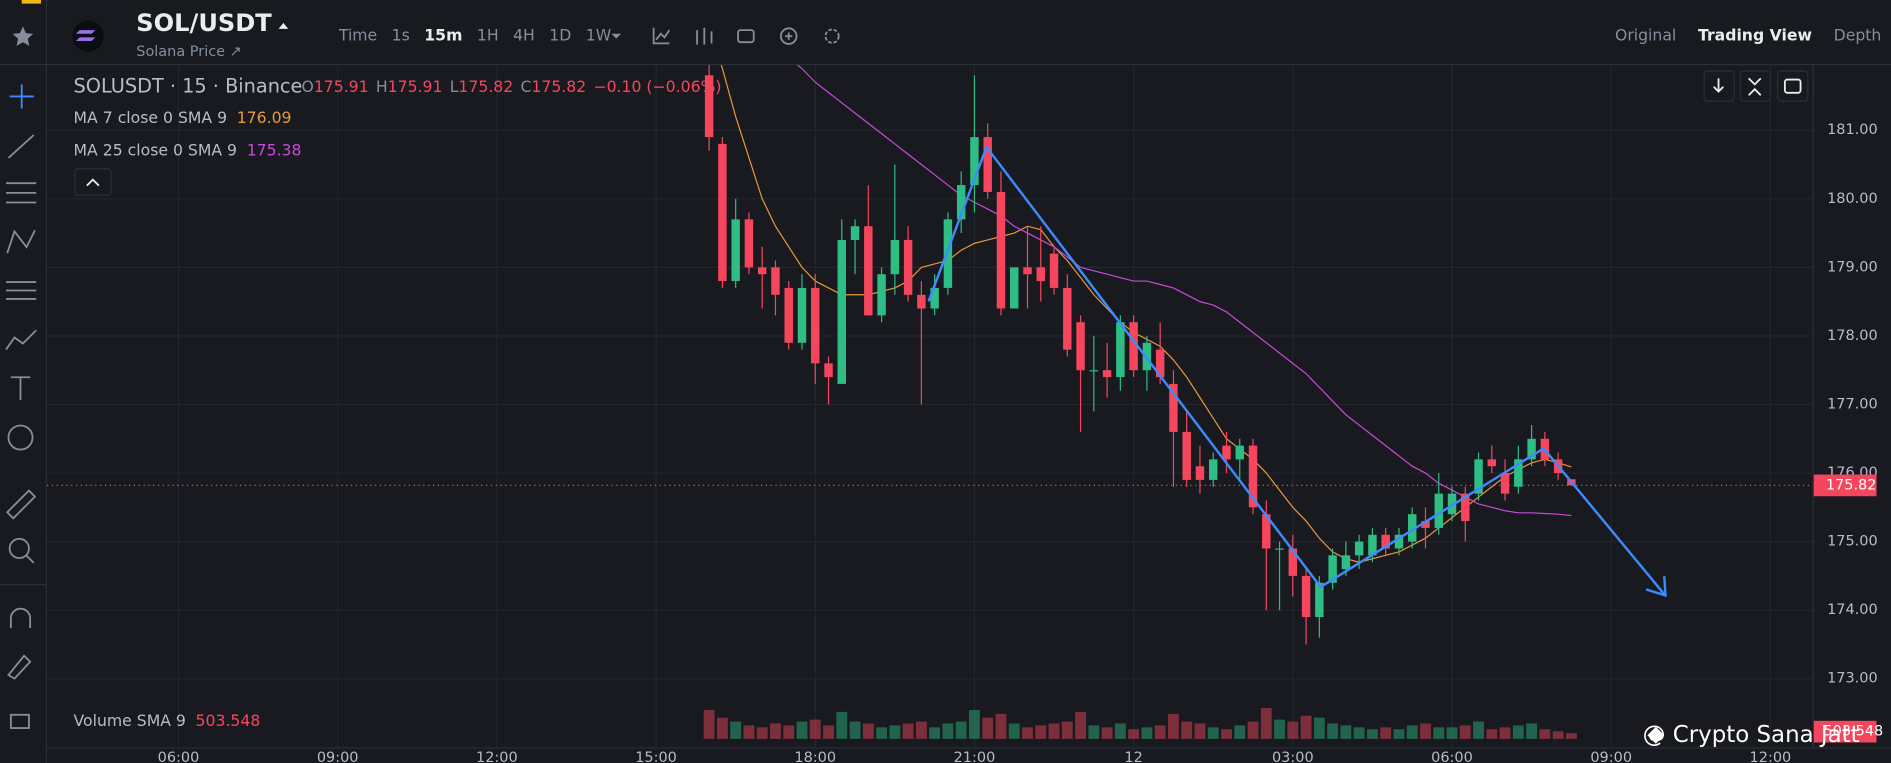  Describe the element at coordinates (524, 35) in the screenshot. I see `interval: 4H` at that location.